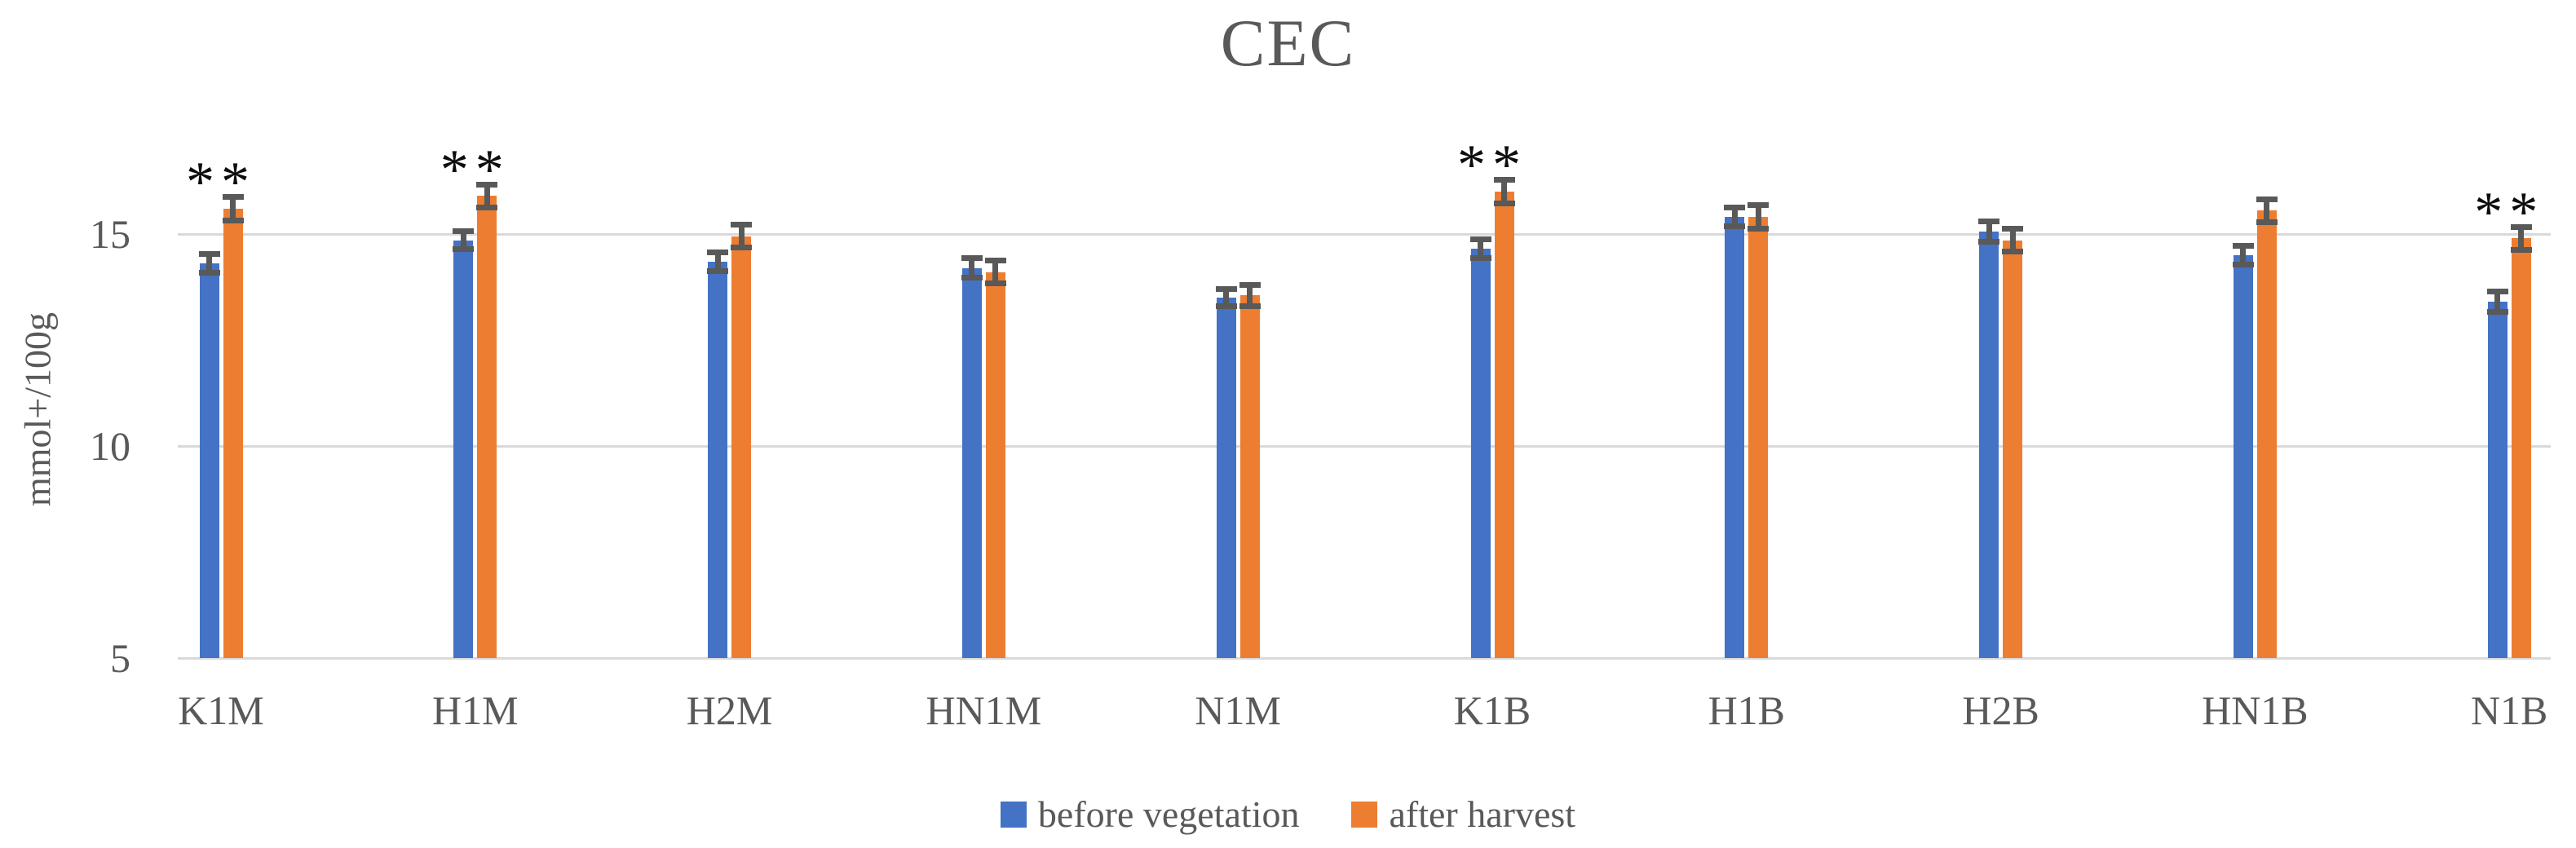 This screenshot has width=2576, height=848. Describe the element at coordinates (995, 465) in the screenshot. I see `bar-HN1M-after` at that location.